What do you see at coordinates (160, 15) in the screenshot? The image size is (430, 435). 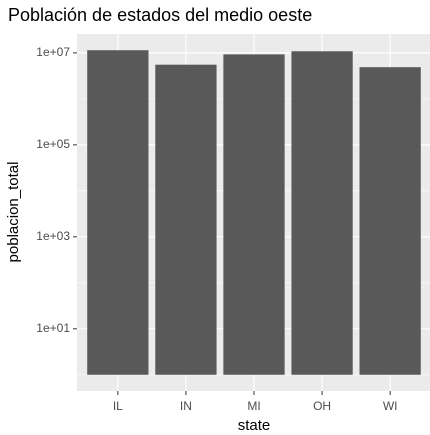 I see `chart-title: Población de estados del medio oeste` at bounding box center [160, 15].